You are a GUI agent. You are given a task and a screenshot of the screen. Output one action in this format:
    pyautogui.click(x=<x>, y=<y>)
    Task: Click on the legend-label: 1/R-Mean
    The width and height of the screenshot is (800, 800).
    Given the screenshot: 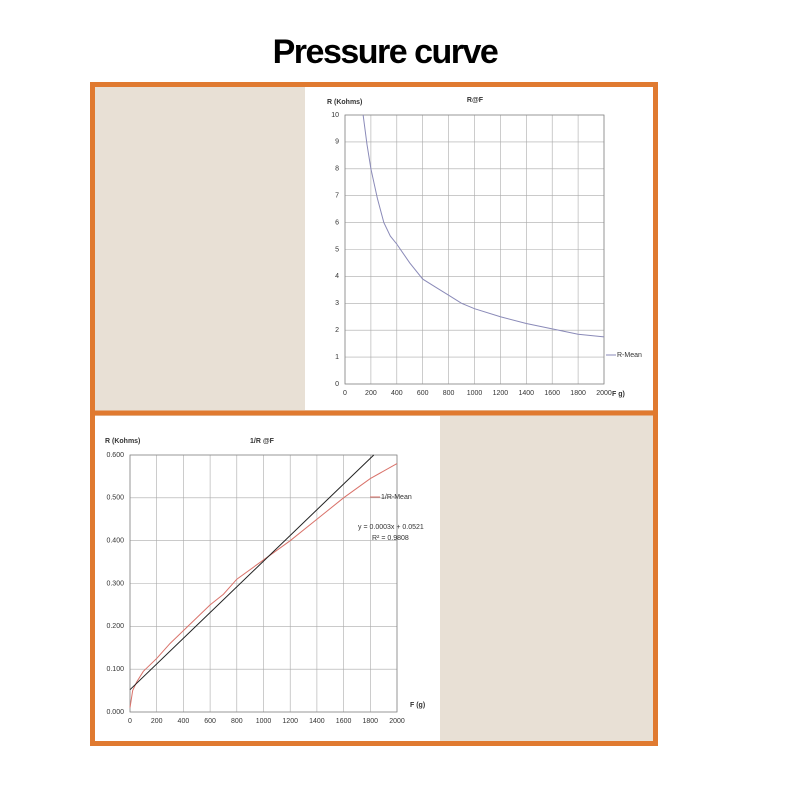 What is the action you would take?
    pyautogui.click(x=396, y=497)
    